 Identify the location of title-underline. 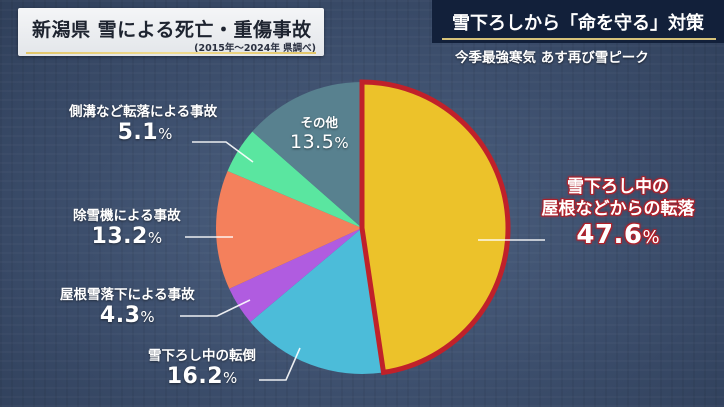
(171, 53).